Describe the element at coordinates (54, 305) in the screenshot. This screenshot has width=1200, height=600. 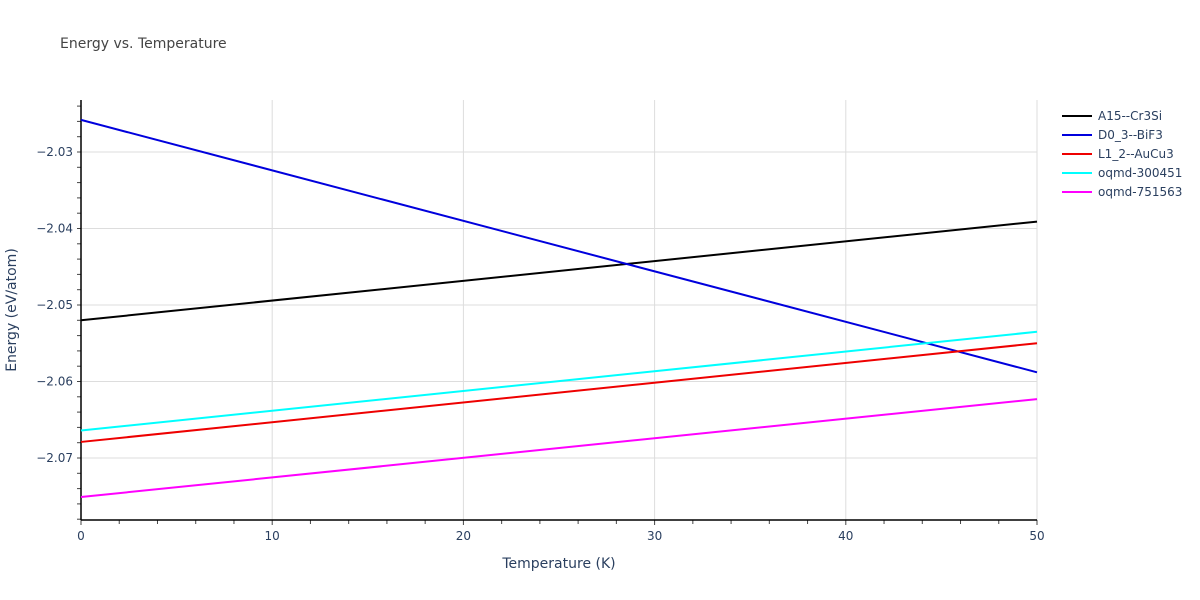
I see `y-tick-label: −2.05` at that location.